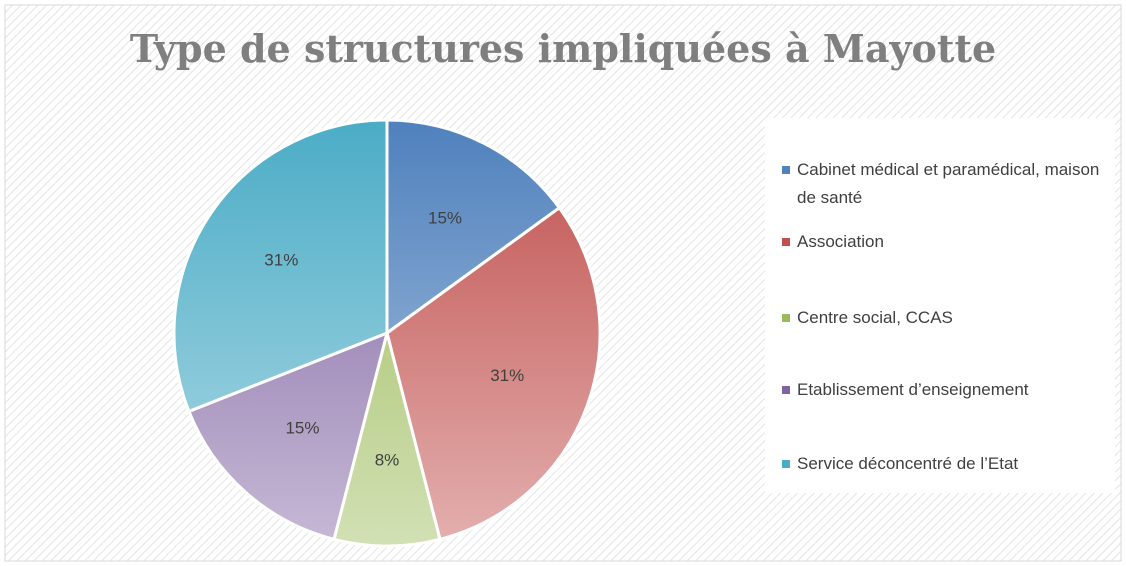 The width and height of the screenshot is (1126, 566). I want to click on data-label: 8%, so click(387, 459).